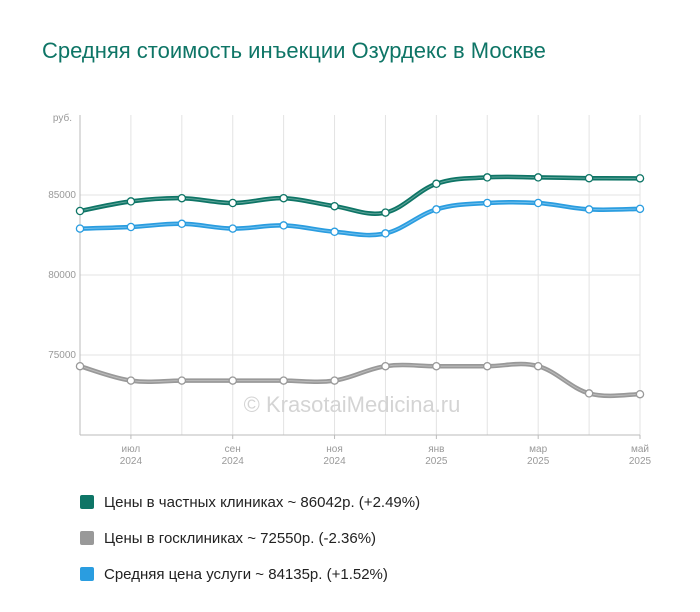 This screenshot has height=612, width=700. I want to click on x-tick-month: мар, so click(538, 449).